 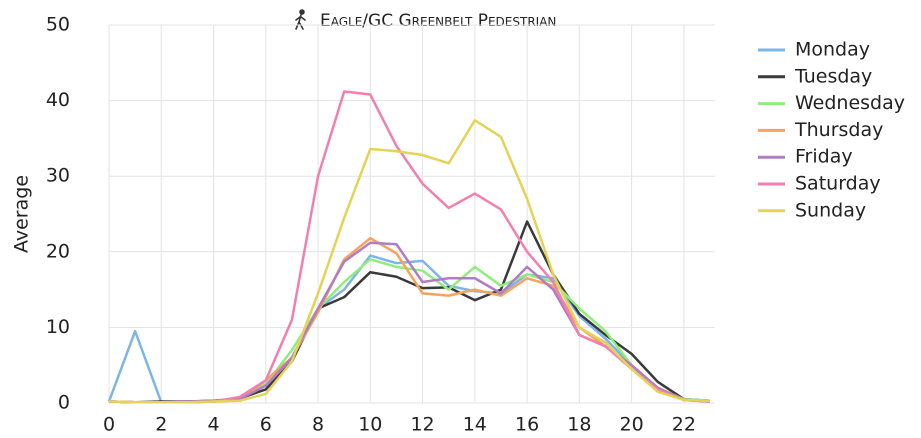 I want to click on y-tick-label: 30, so click(x=58, y=176).